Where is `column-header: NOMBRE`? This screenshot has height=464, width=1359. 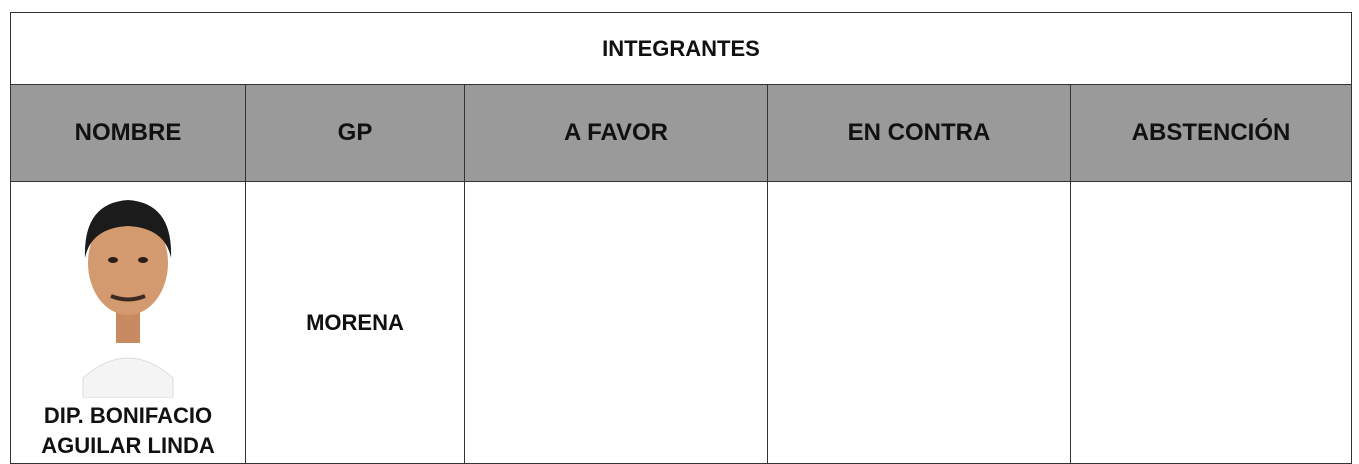
column-header: NOMBRE is located at coordinates (128, 133).